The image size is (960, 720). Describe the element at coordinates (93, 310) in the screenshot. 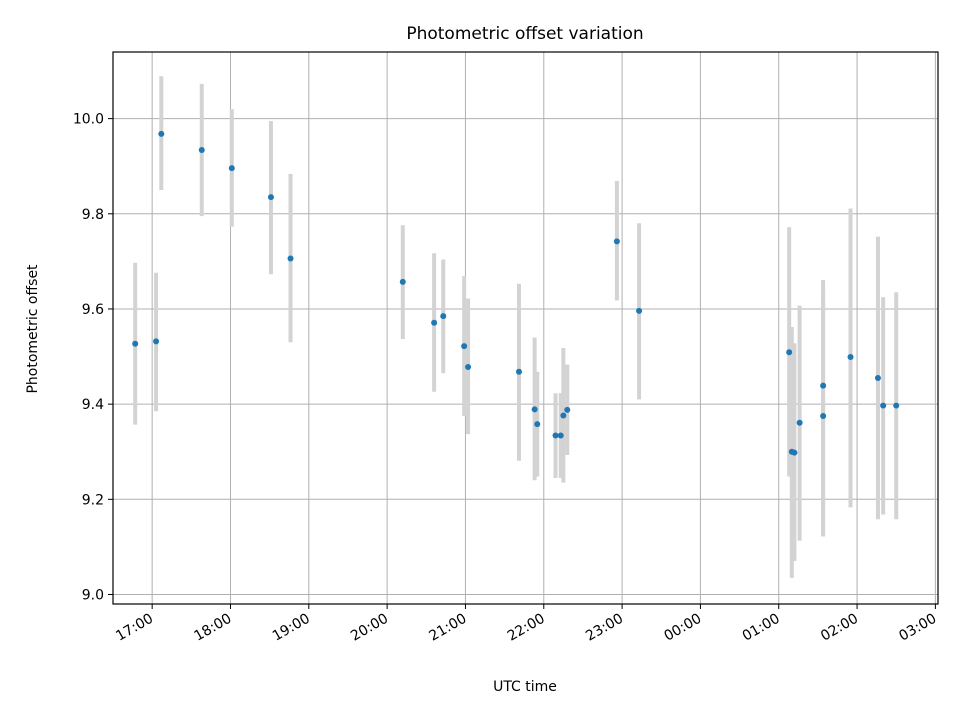

I see `y-tick-label: 9.6` at that location.